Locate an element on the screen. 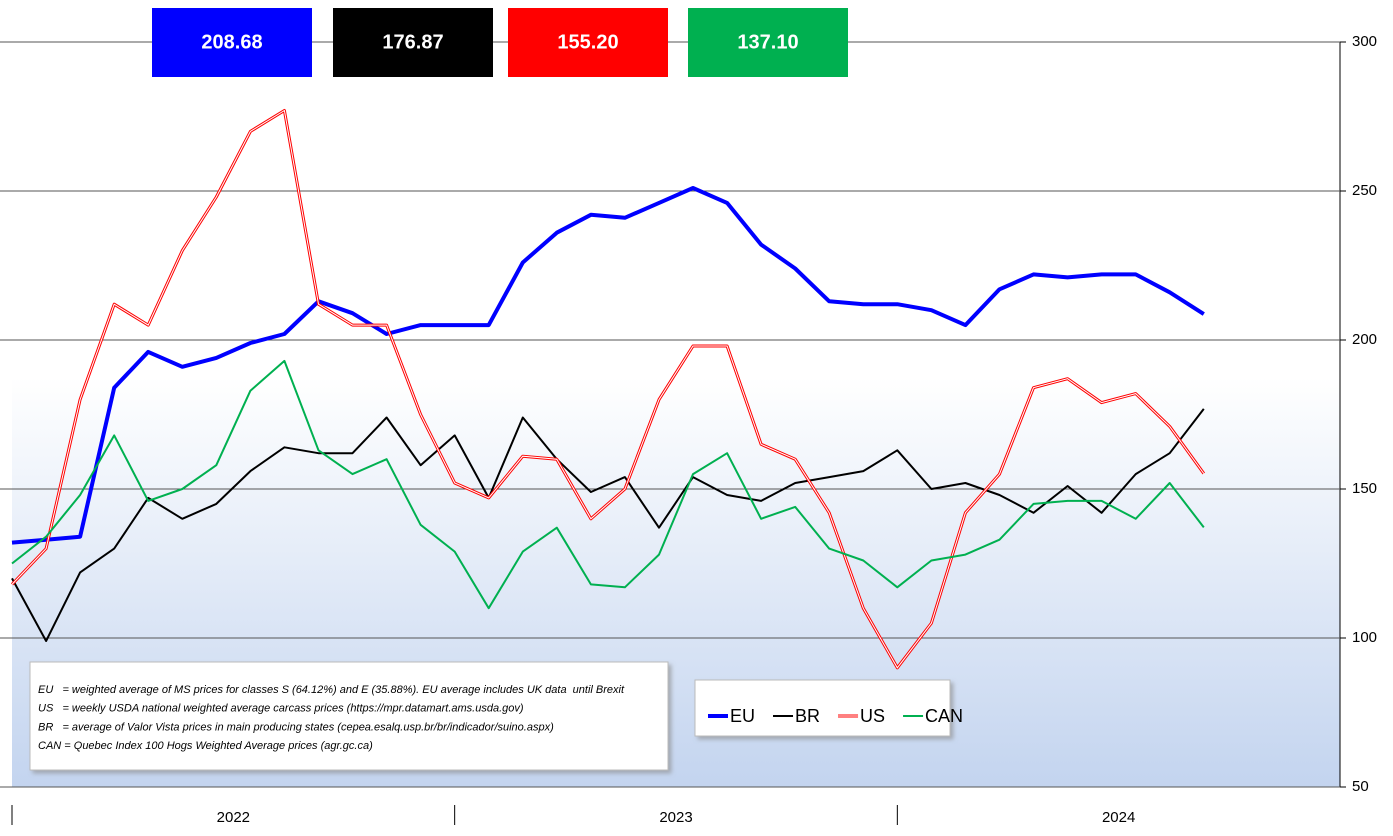  notes-box is located at coordinates (349, 716).